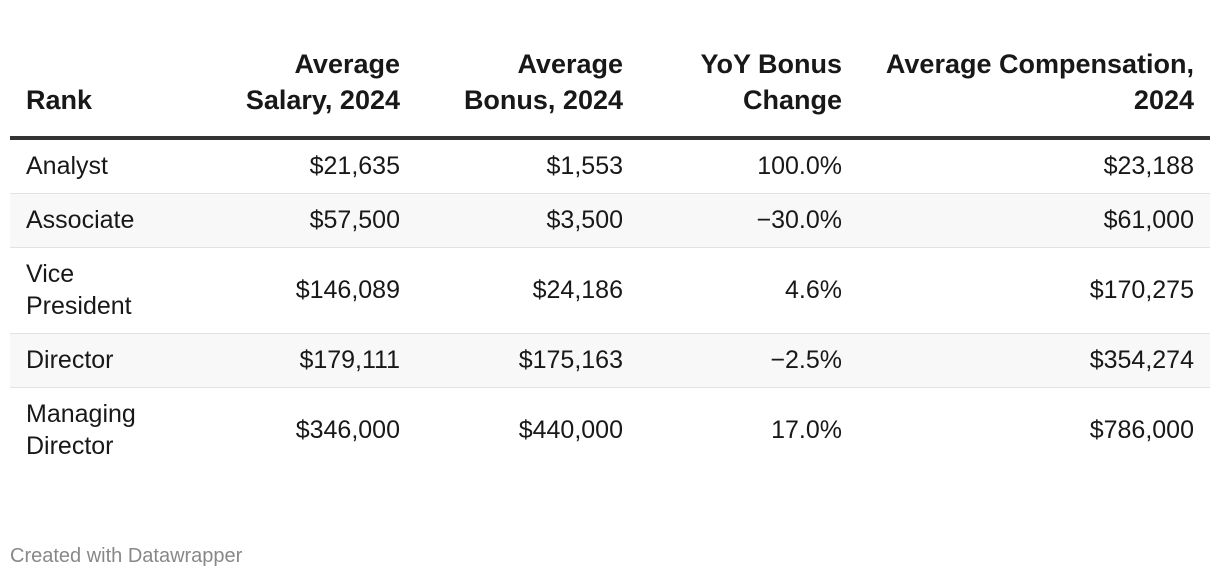  What do you see at coordinates (527, 166) in the screenshot?
I see `cell-average-bonus: $1,553` at bounding box center [527, 166].